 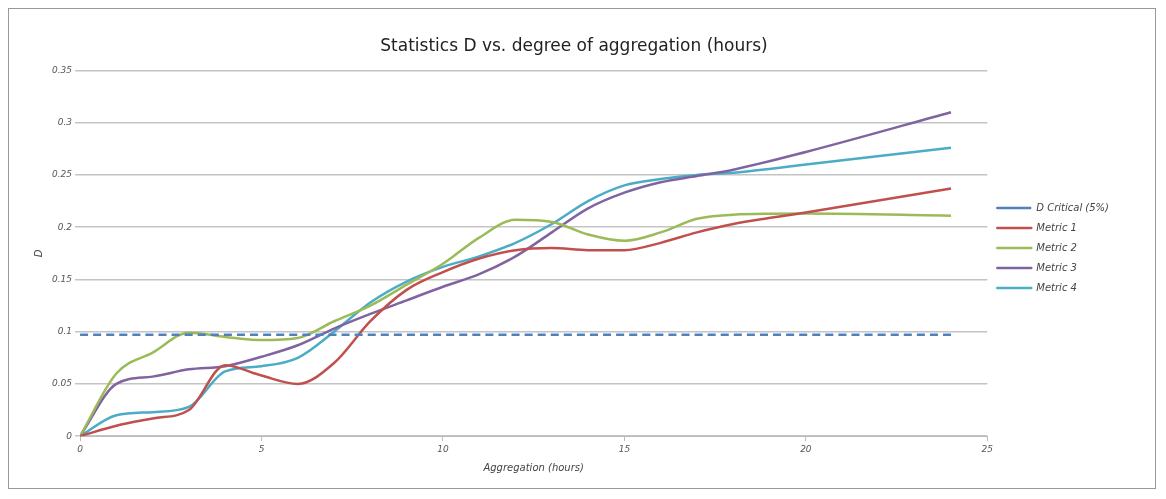 I want to click on y-tick-label: 0.35, so click(x=62, y=69).